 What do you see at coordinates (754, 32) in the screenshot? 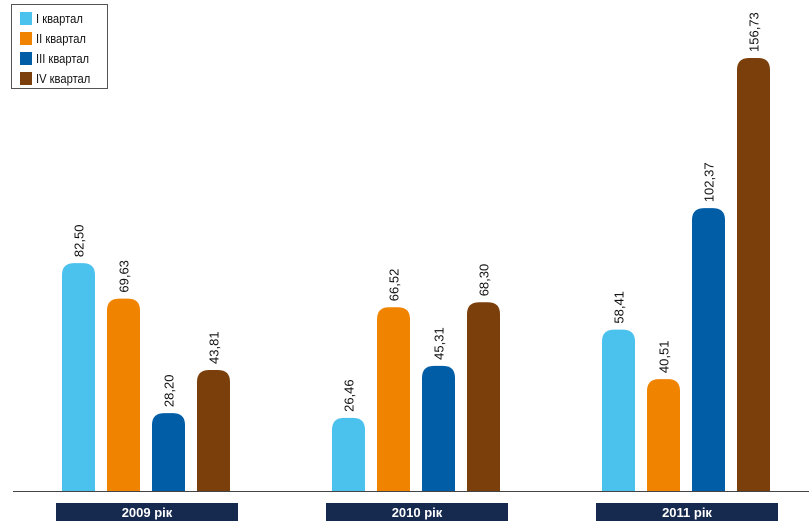
I see `data-label-2-3: 156,73` at bounding box center [754, 32].